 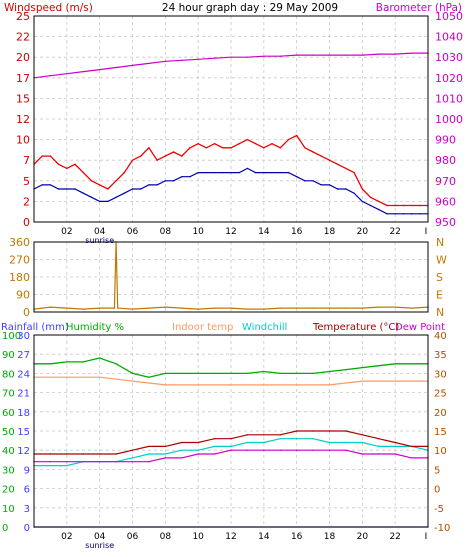 I want to click on direction-tick-label: 360, so click(x=19, y=242).